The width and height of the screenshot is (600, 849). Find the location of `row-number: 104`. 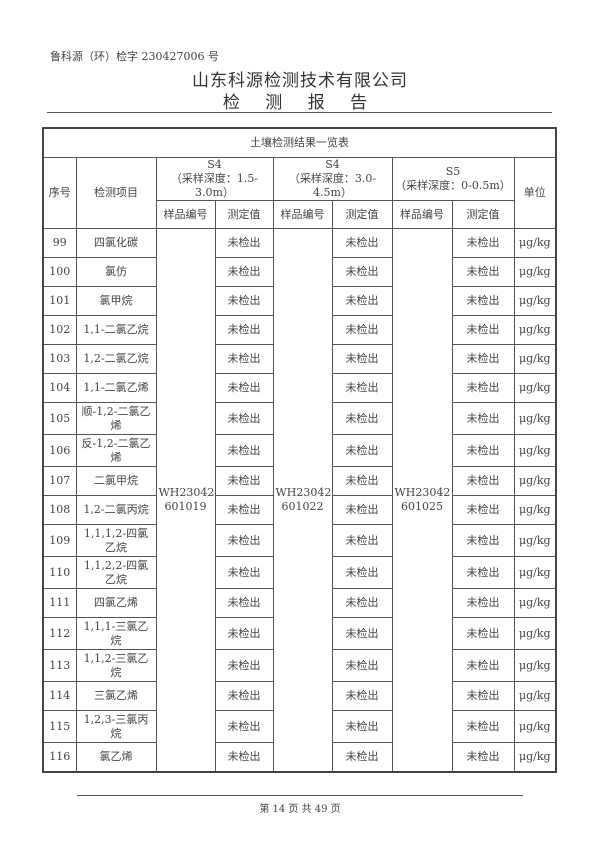

row-number: 104 is located at coordinates (59, 388).